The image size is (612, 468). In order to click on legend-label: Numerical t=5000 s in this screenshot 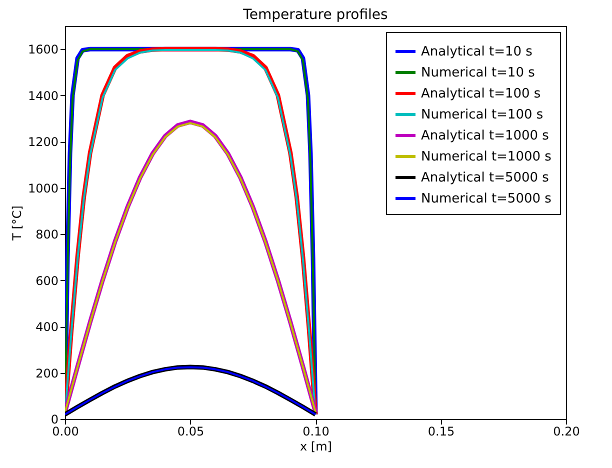, I will do `click(486, 199)`.